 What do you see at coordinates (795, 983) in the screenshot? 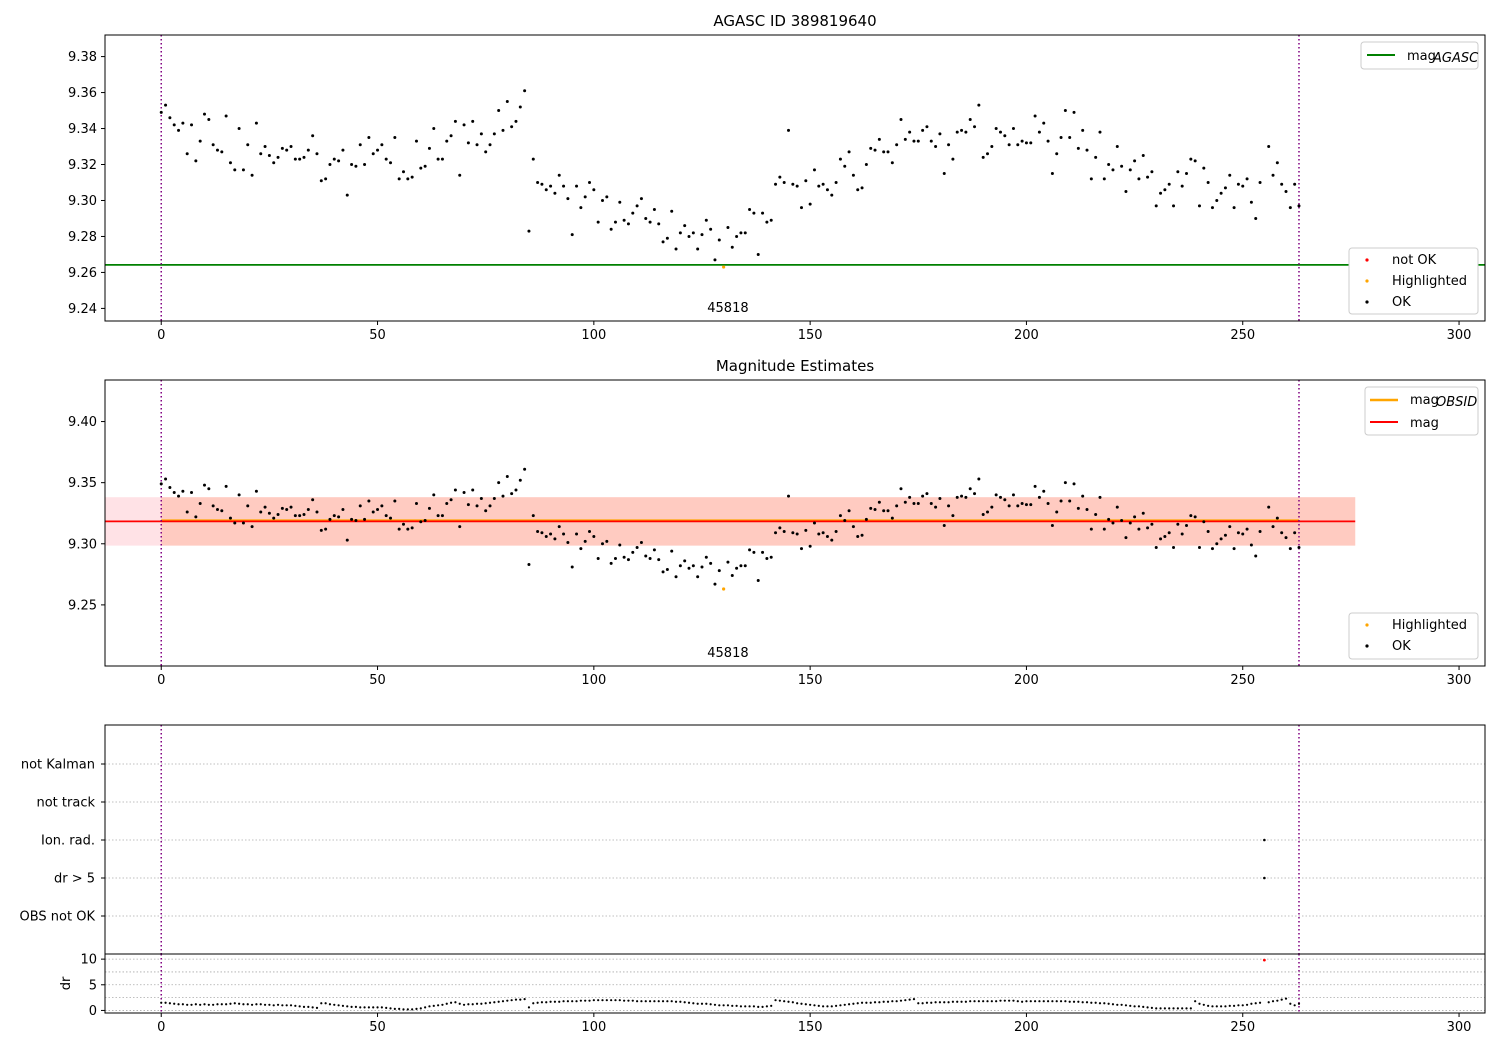
I see `axes-frame` at bounding box center [795, 983].